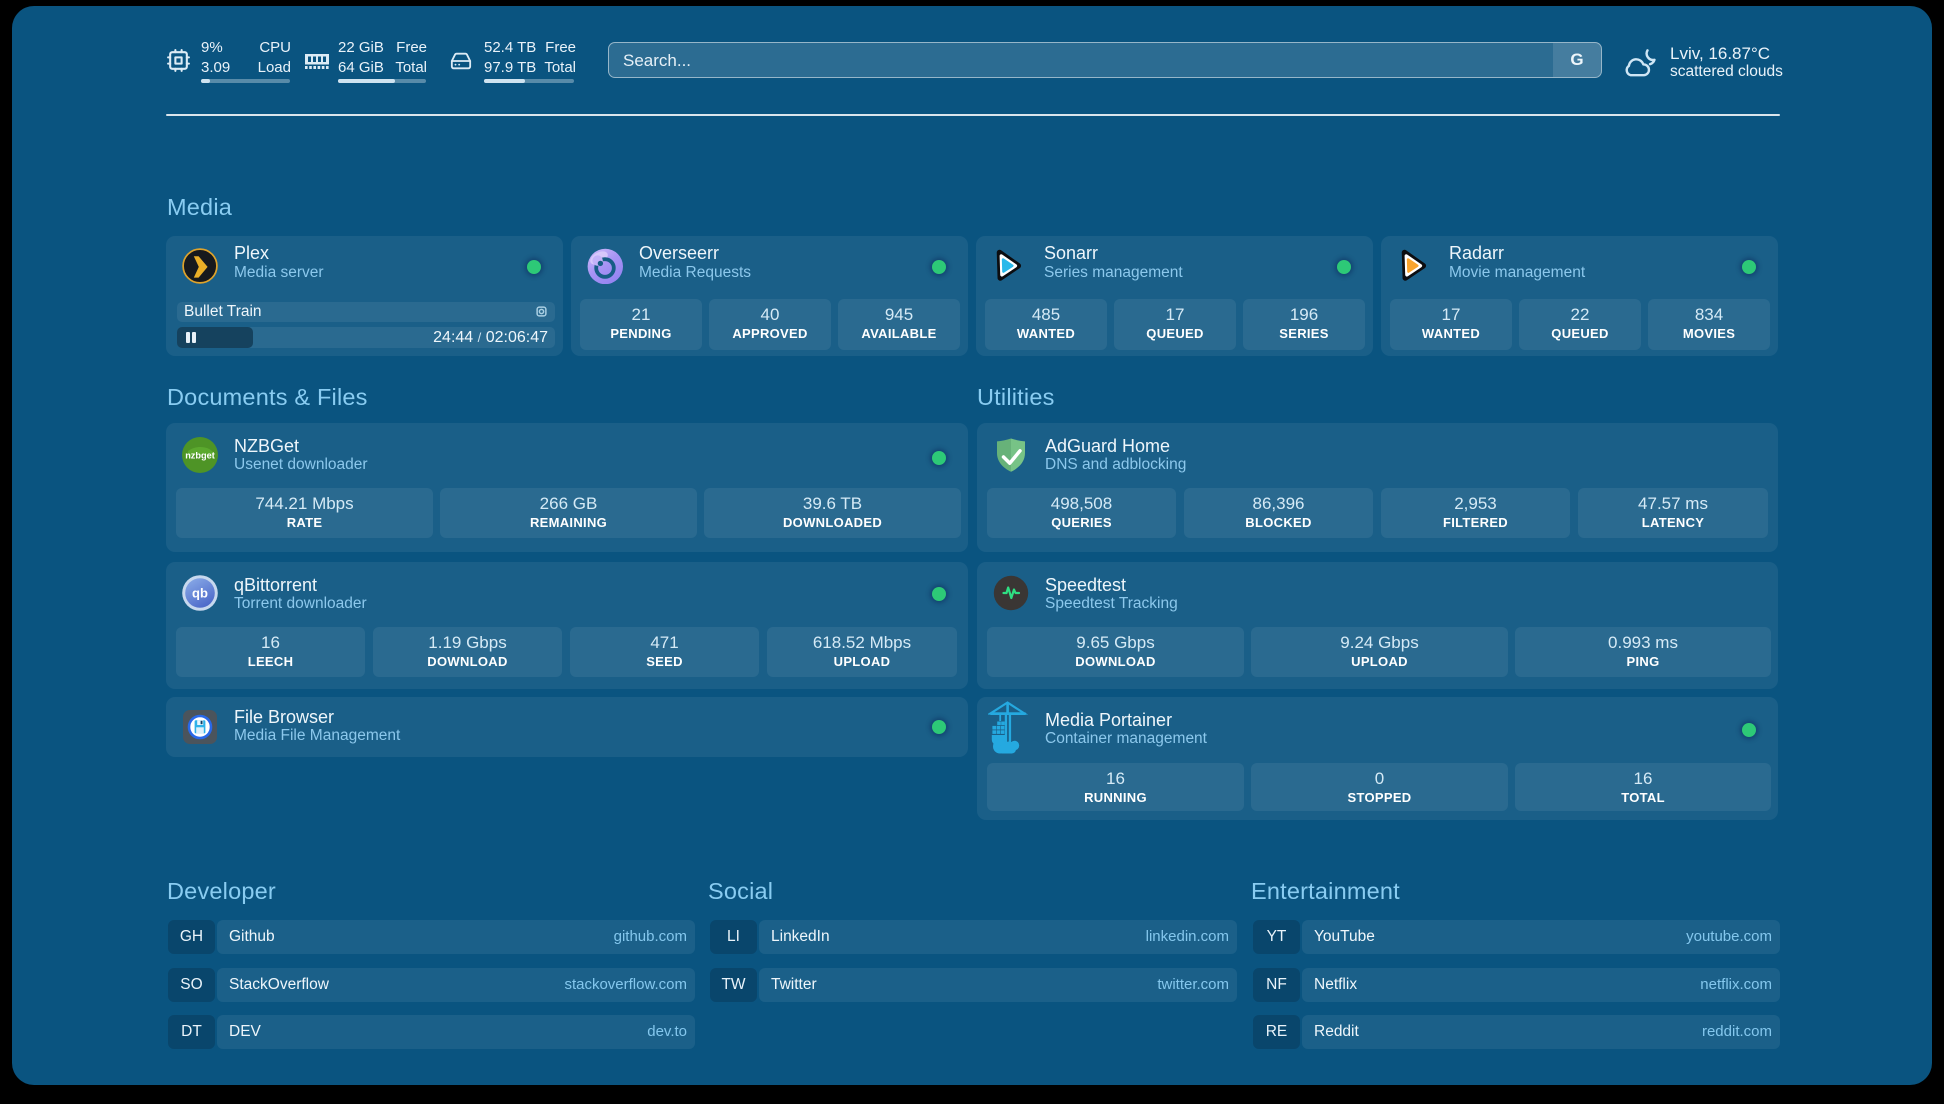  What do you see at coordinates (200, 456) in the screenshot?
I see `svg-text: nzbget` at bounding box center [200, 456].